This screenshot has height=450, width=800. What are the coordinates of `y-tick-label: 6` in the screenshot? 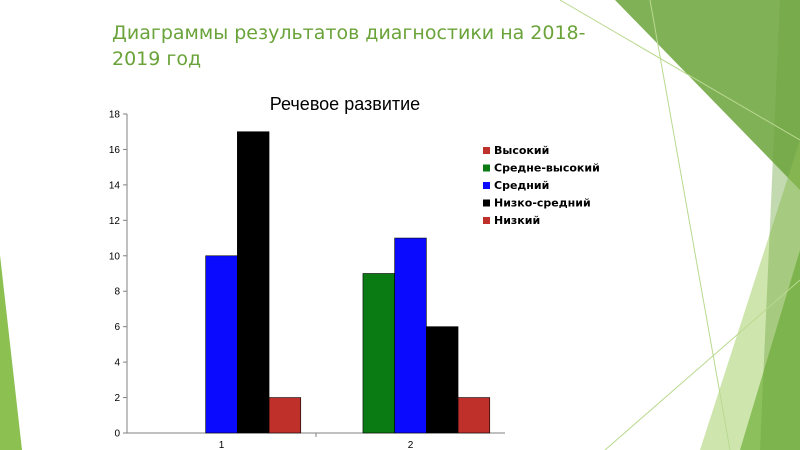 It's located at (117, 327).